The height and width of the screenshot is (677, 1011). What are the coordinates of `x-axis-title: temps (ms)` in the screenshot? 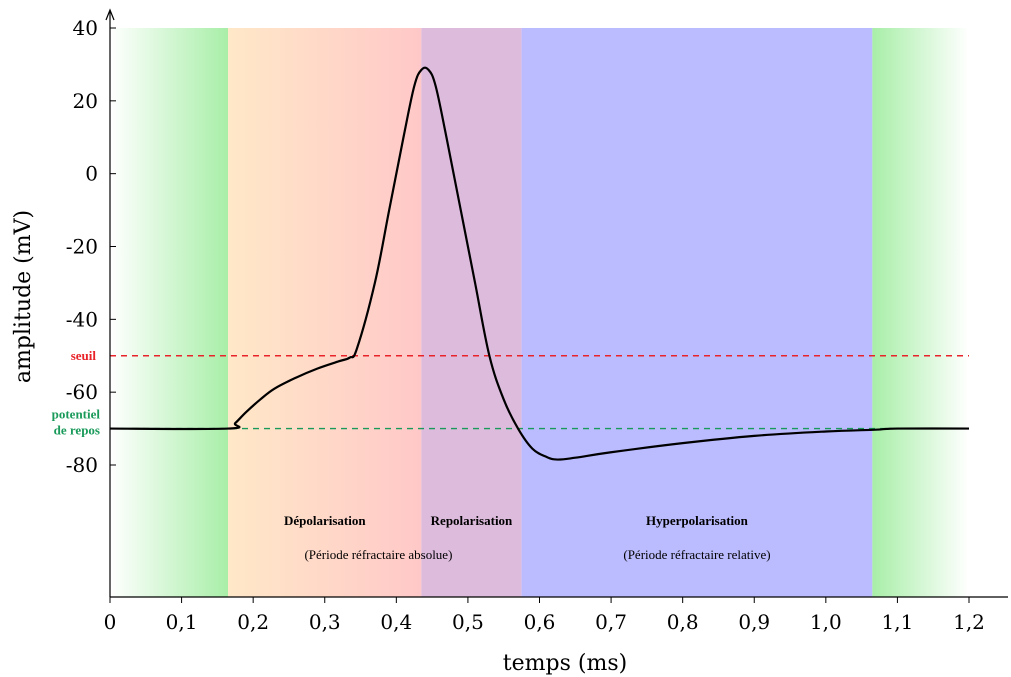 It's located at (565, 663).